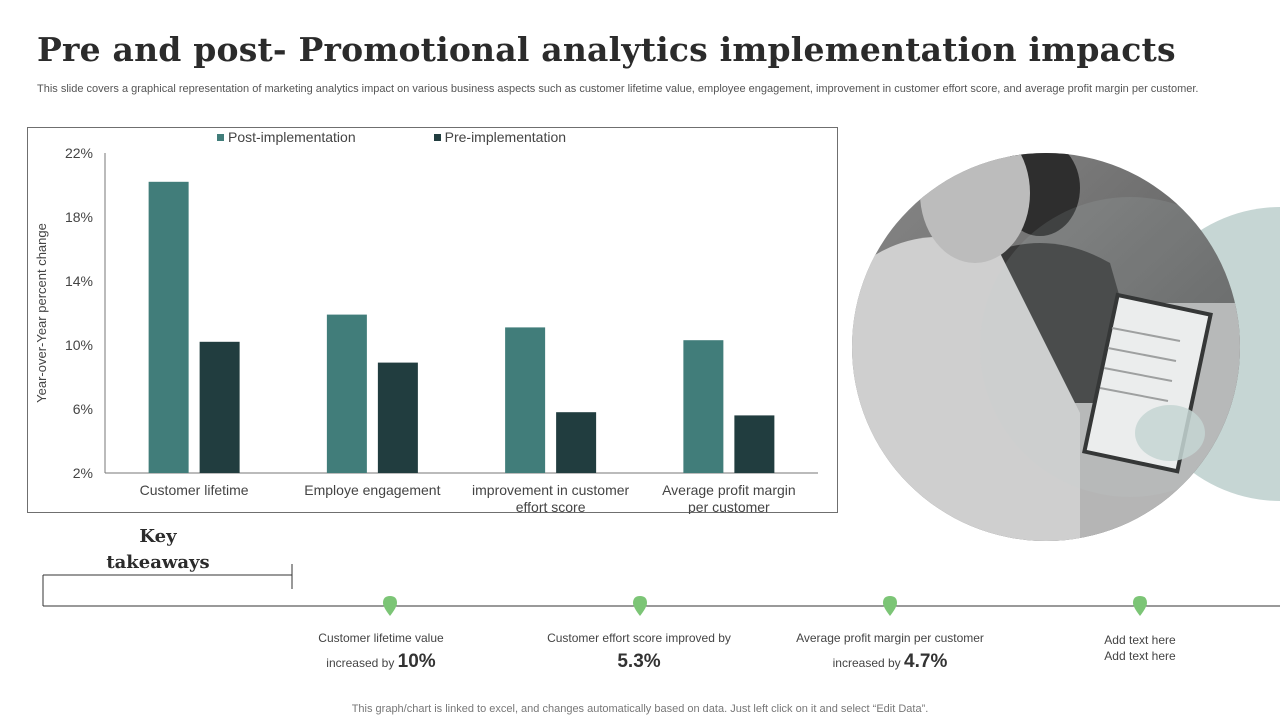  What do you see at coordinates (360, 663) in the screenshot?
I see `takeaway-1-line2: increased by` at bounding box center [360, 663].